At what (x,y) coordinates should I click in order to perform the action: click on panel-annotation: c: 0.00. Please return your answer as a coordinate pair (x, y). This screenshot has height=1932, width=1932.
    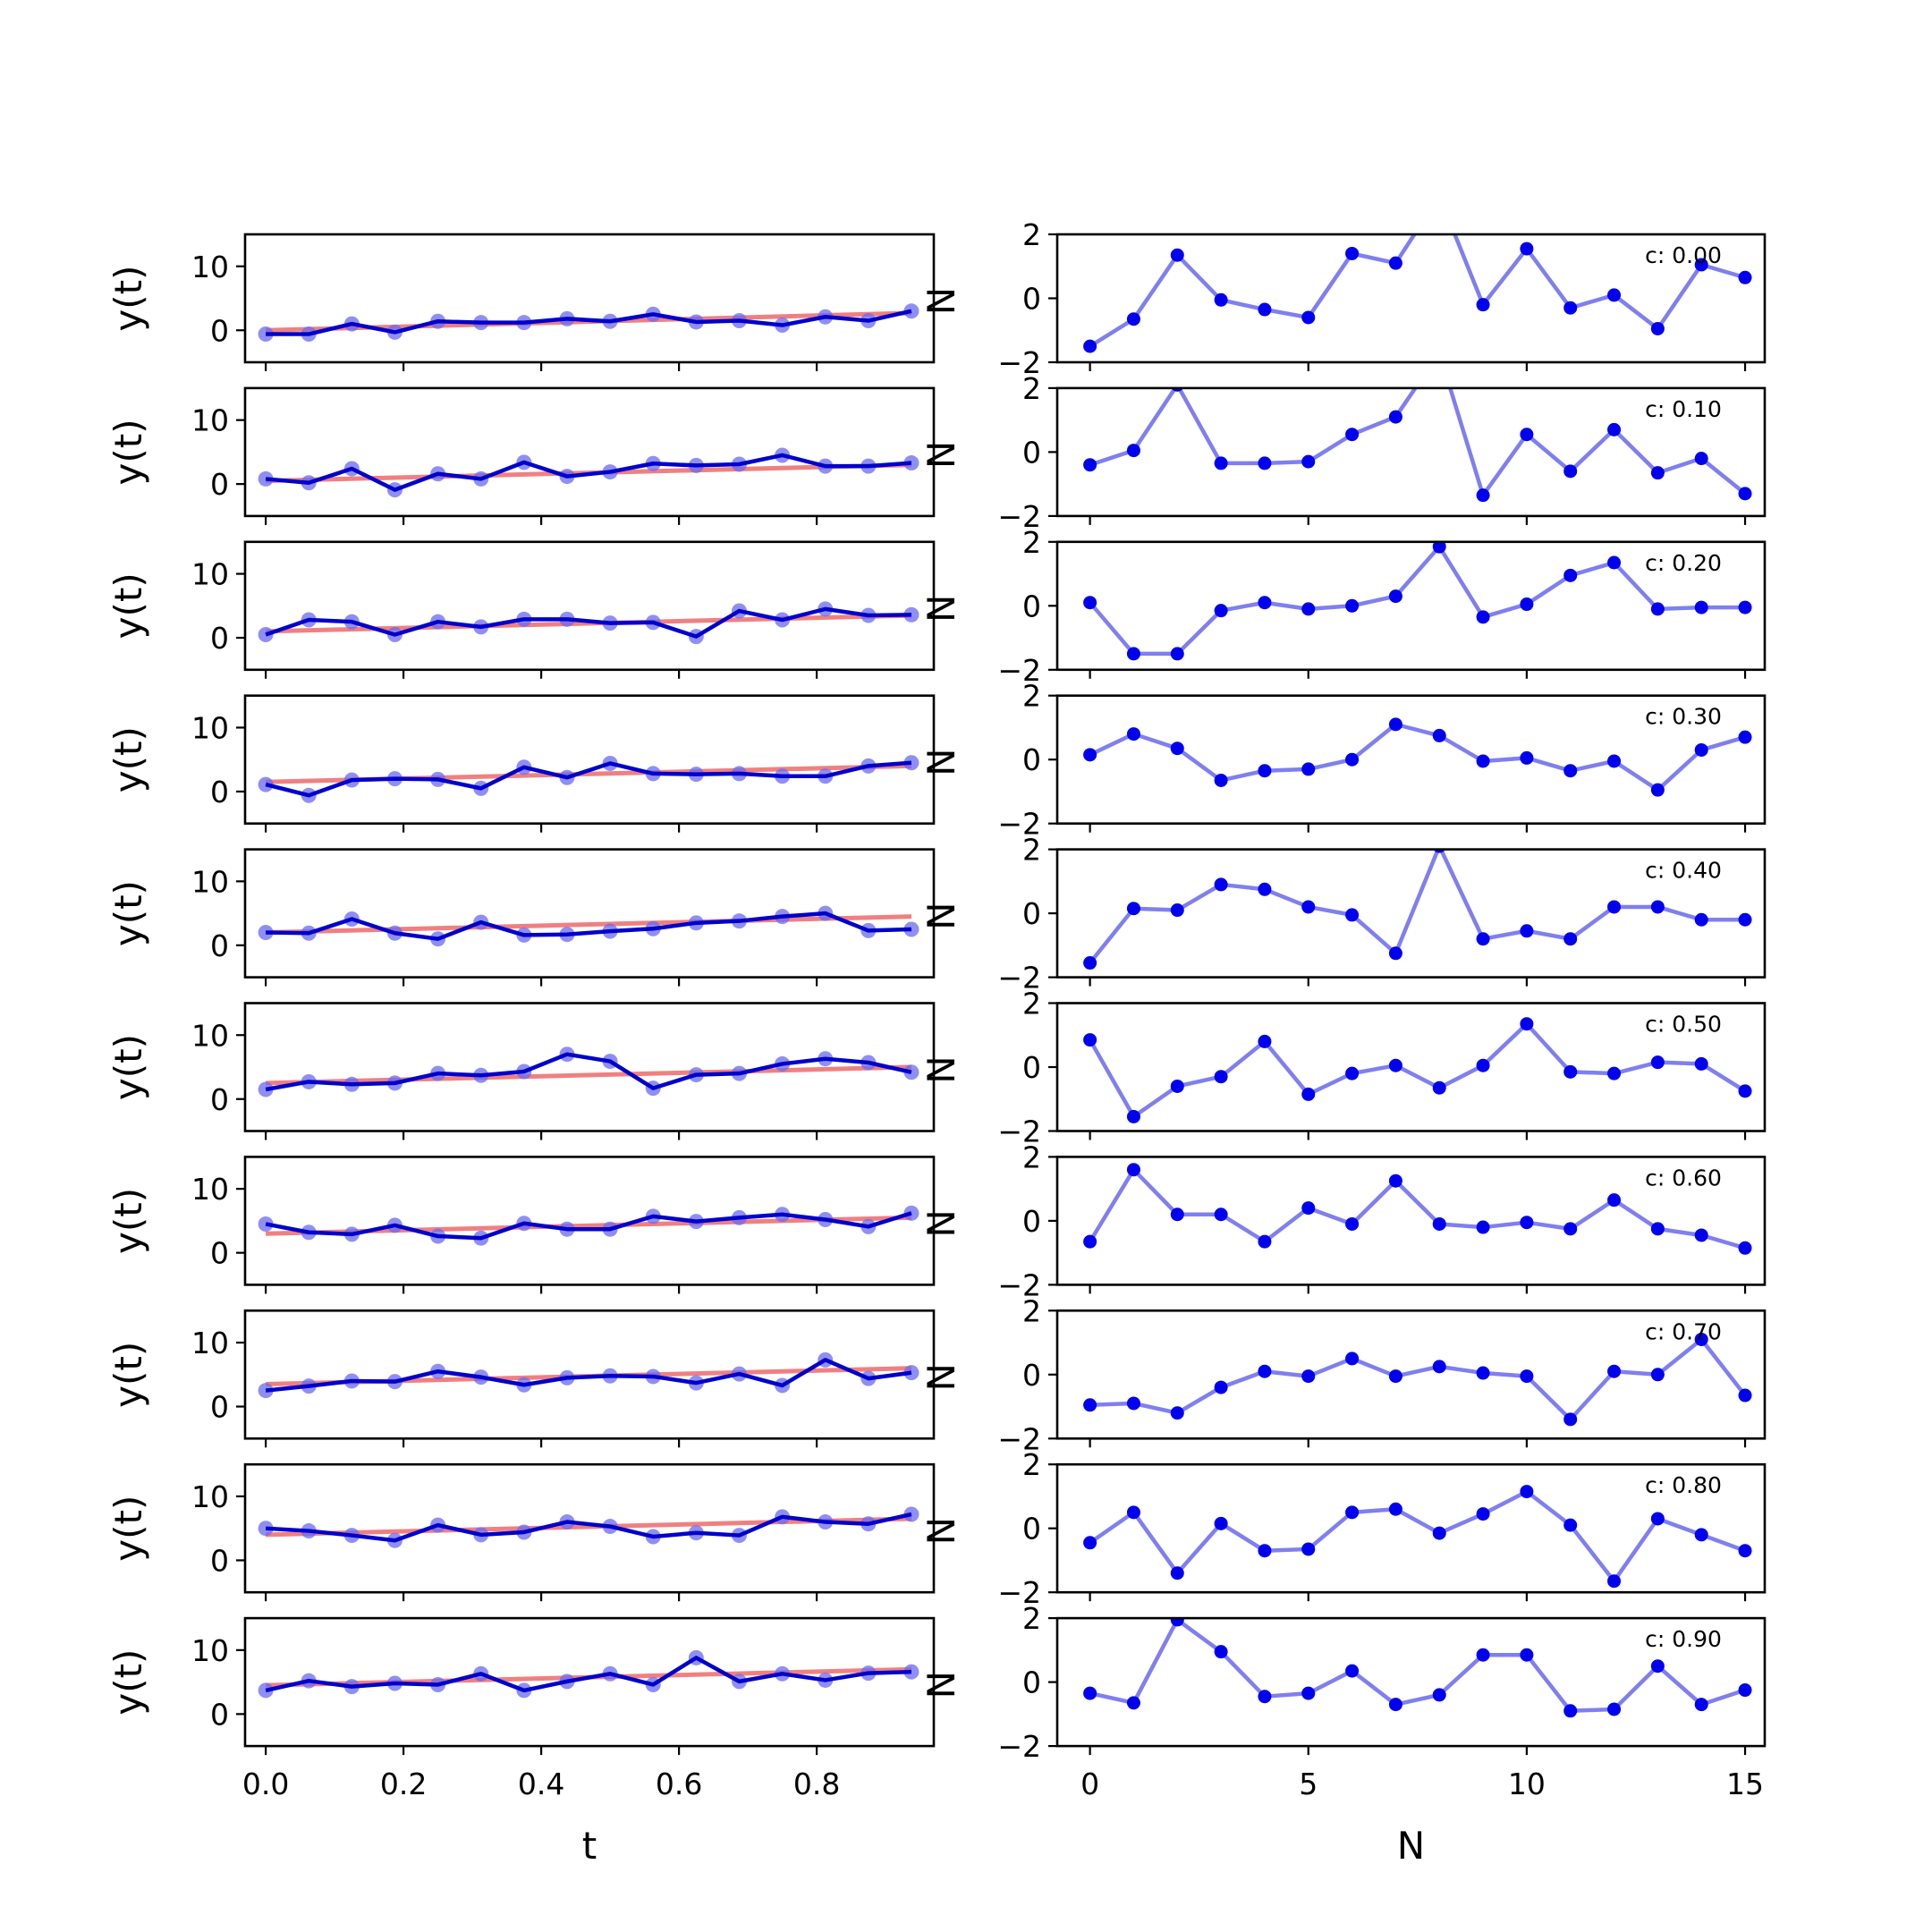
    Looking at the image, I should click on (1683, 255).